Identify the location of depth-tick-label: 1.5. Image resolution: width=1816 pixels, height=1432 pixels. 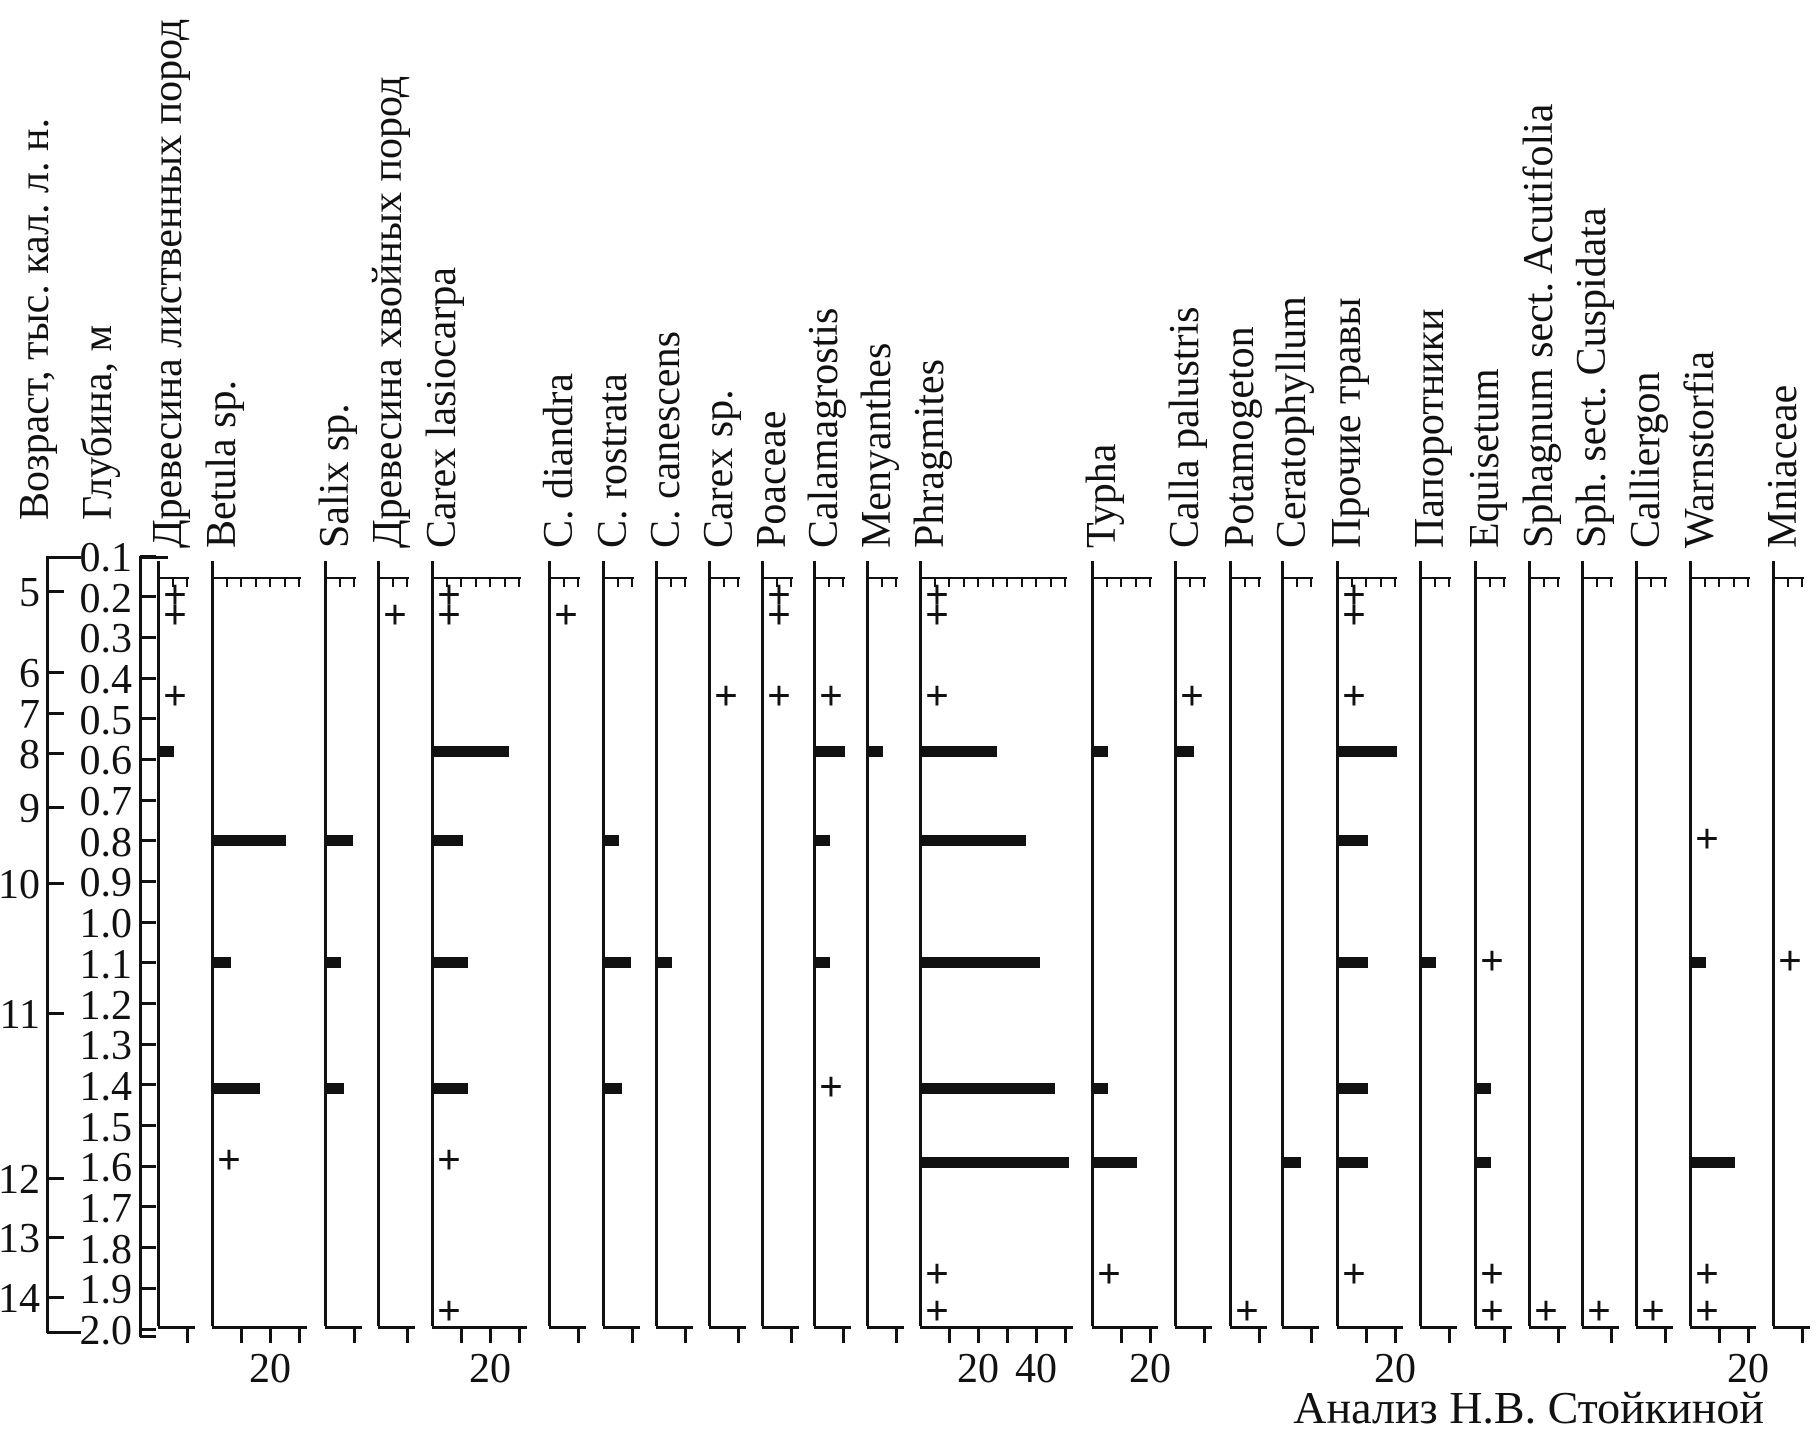
(106, 1127).